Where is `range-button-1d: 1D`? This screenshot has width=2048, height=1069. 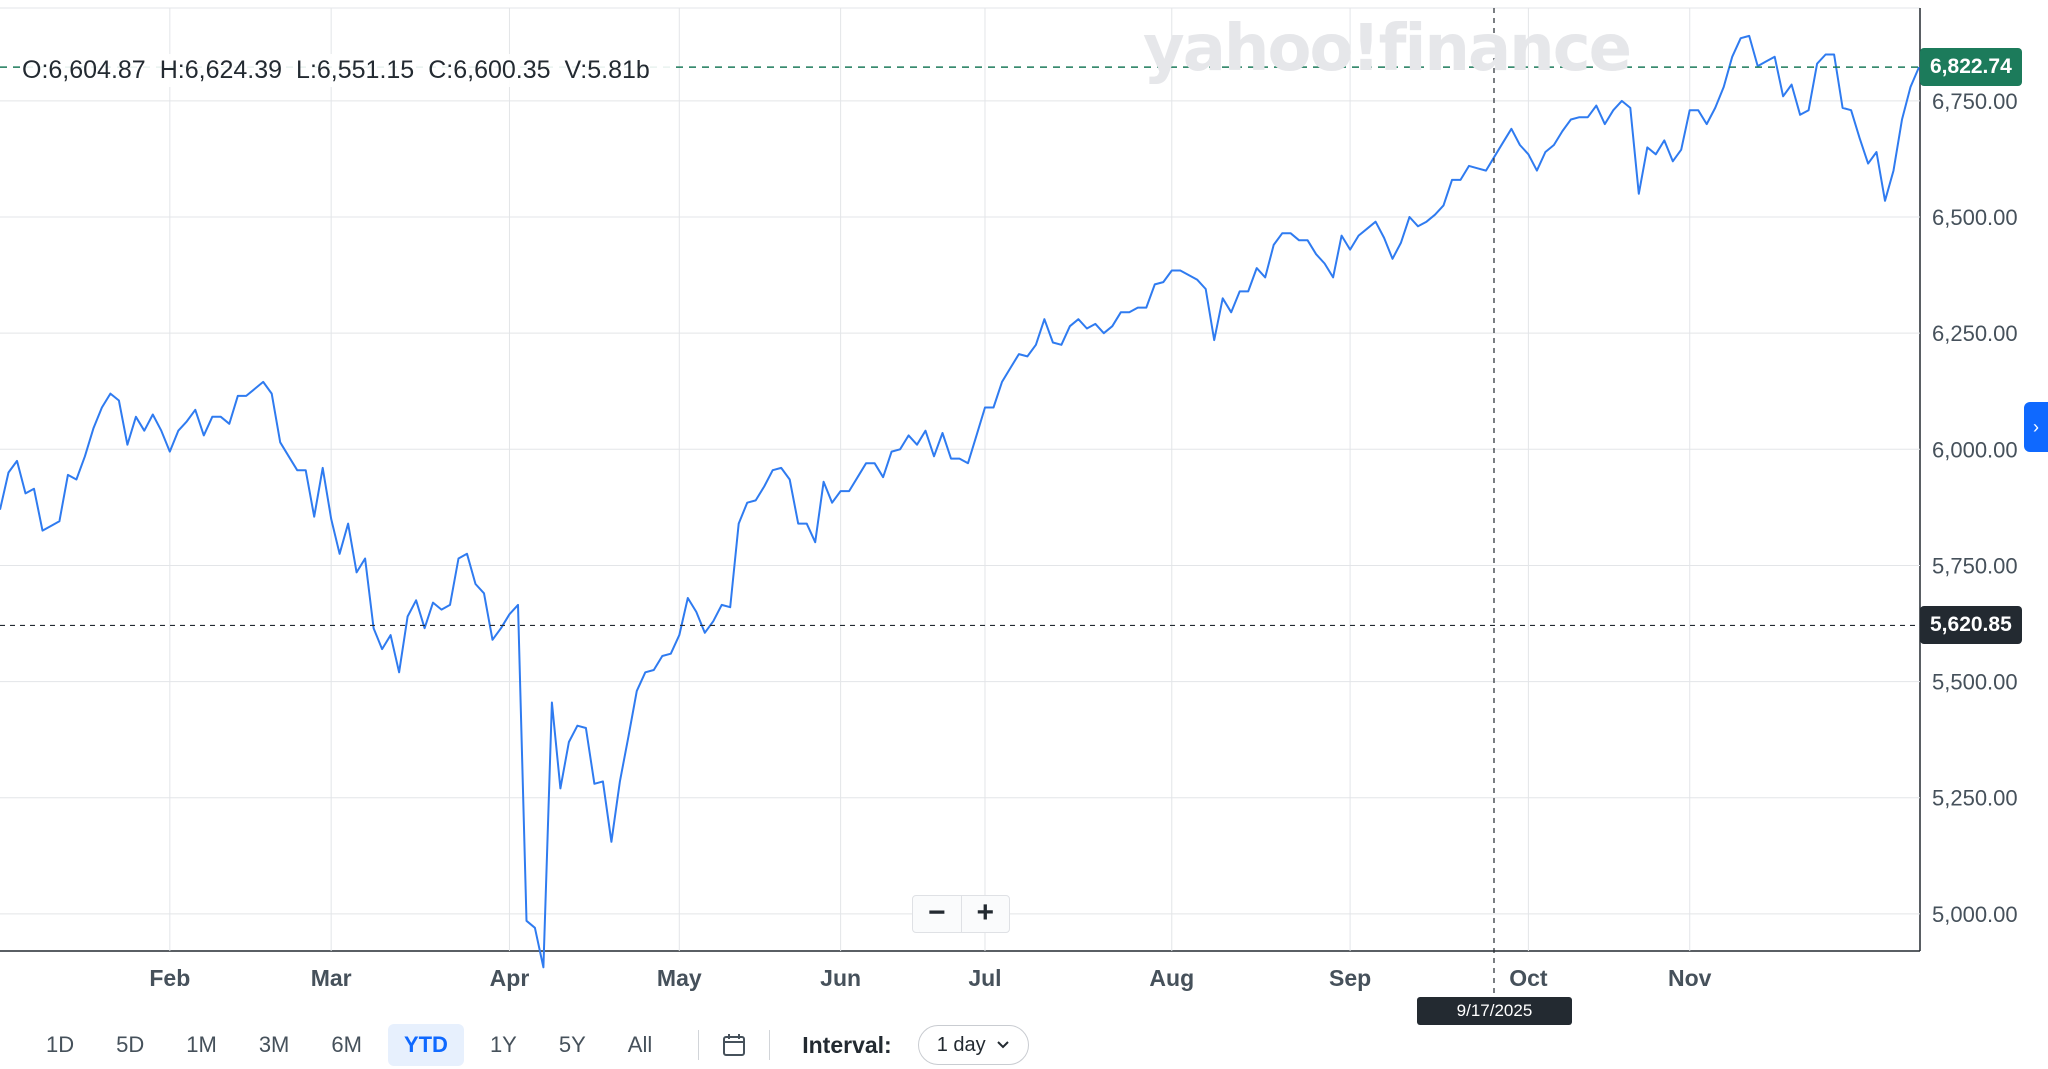 range-button-1d: 1D is located at coordinates (60, 1044).